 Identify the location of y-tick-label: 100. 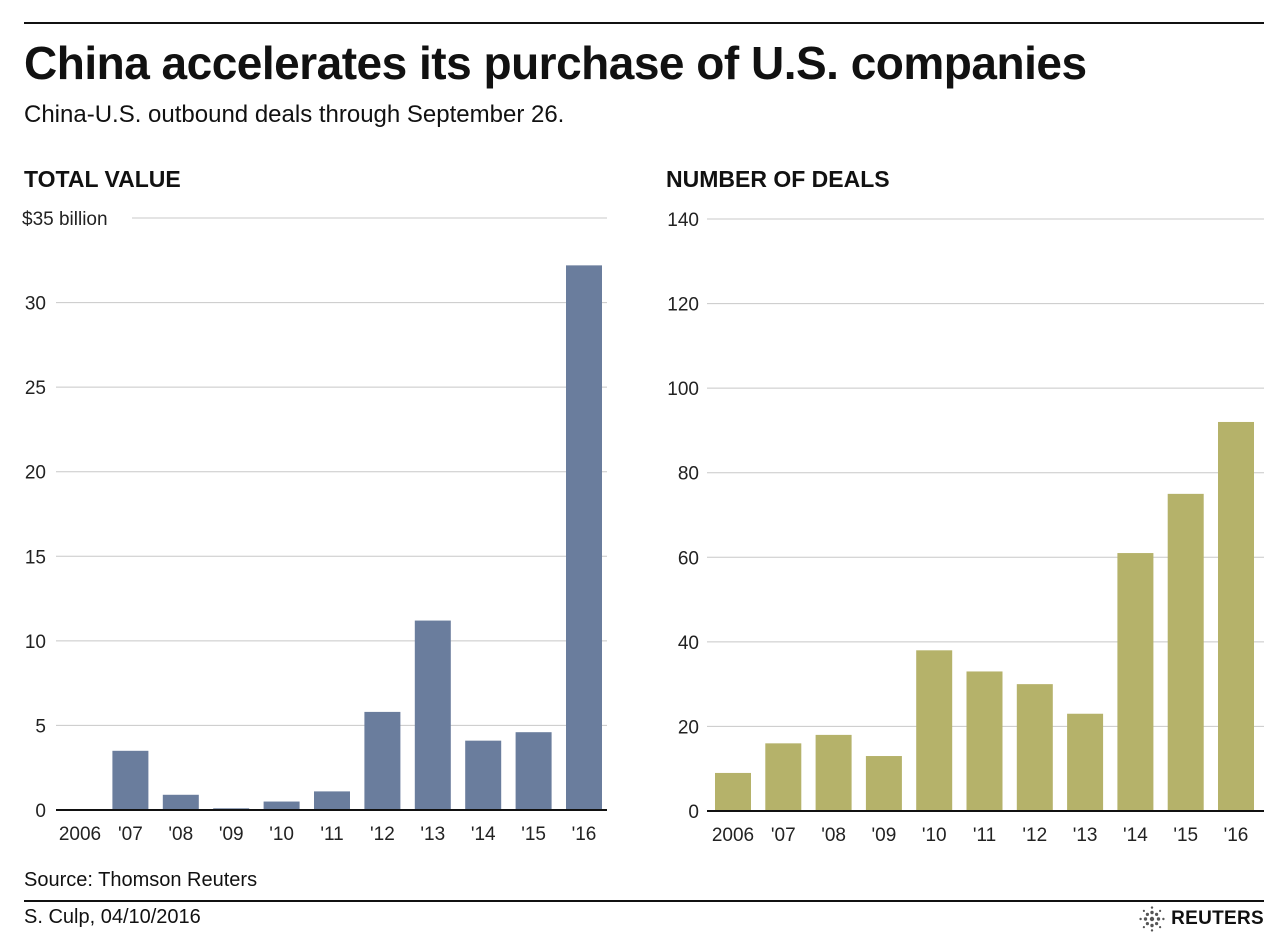
(683, 389).